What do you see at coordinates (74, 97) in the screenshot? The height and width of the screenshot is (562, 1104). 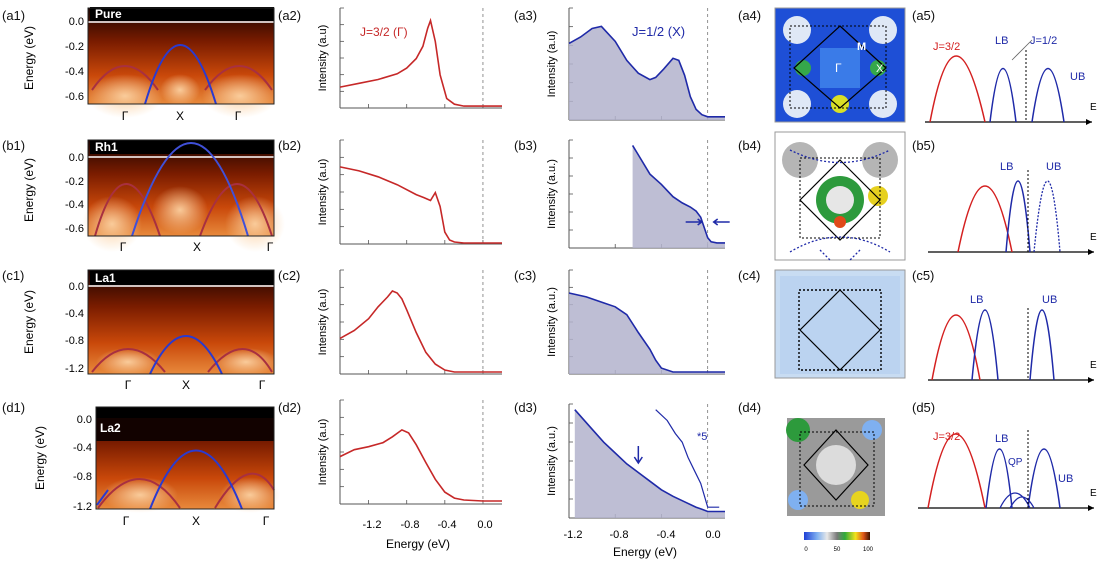 I see `y-tick: -0.6` at bounding box center [74, 97].